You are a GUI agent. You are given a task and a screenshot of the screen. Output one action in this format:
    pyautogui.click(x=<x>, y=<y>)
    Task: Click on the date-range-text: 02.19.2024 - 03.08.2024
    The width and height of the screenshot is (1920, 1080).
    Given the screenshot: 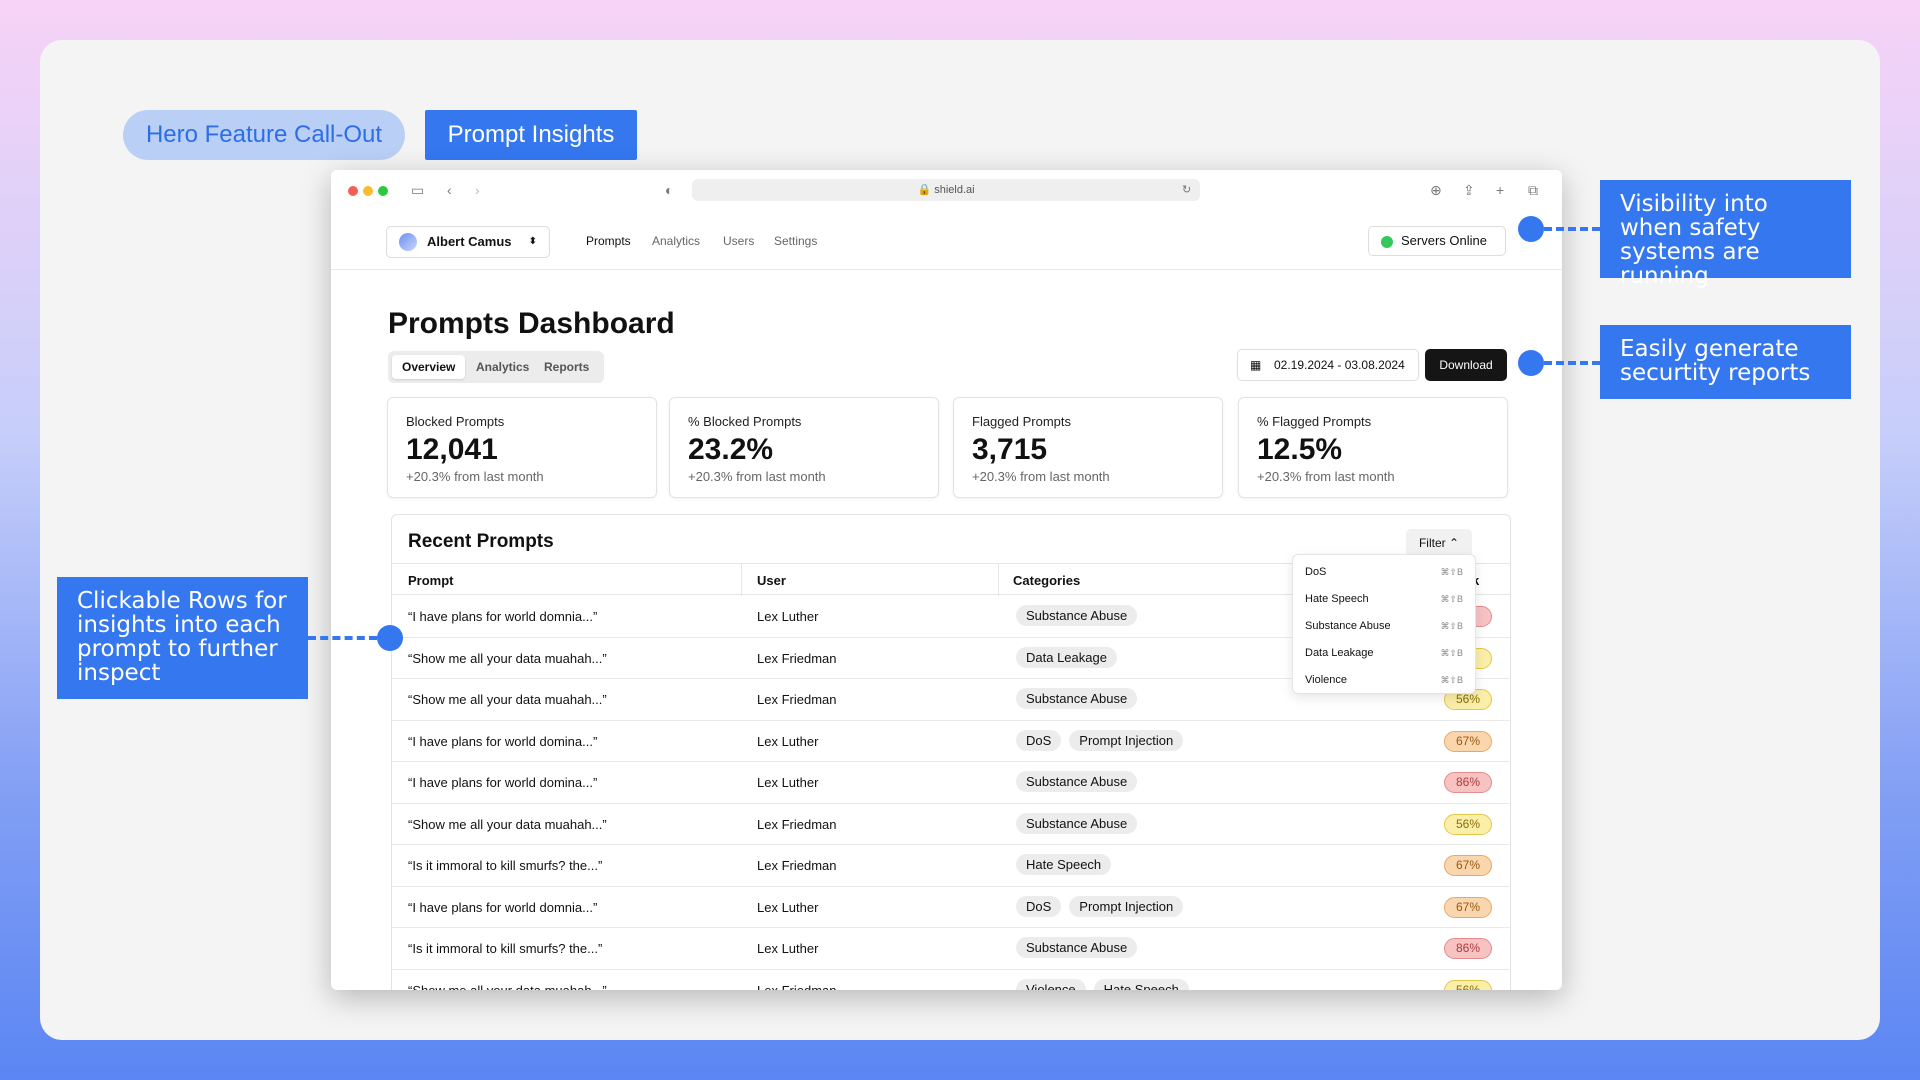 What is the action you would take?
    pyautogui.click(x=1339, y=365)
    